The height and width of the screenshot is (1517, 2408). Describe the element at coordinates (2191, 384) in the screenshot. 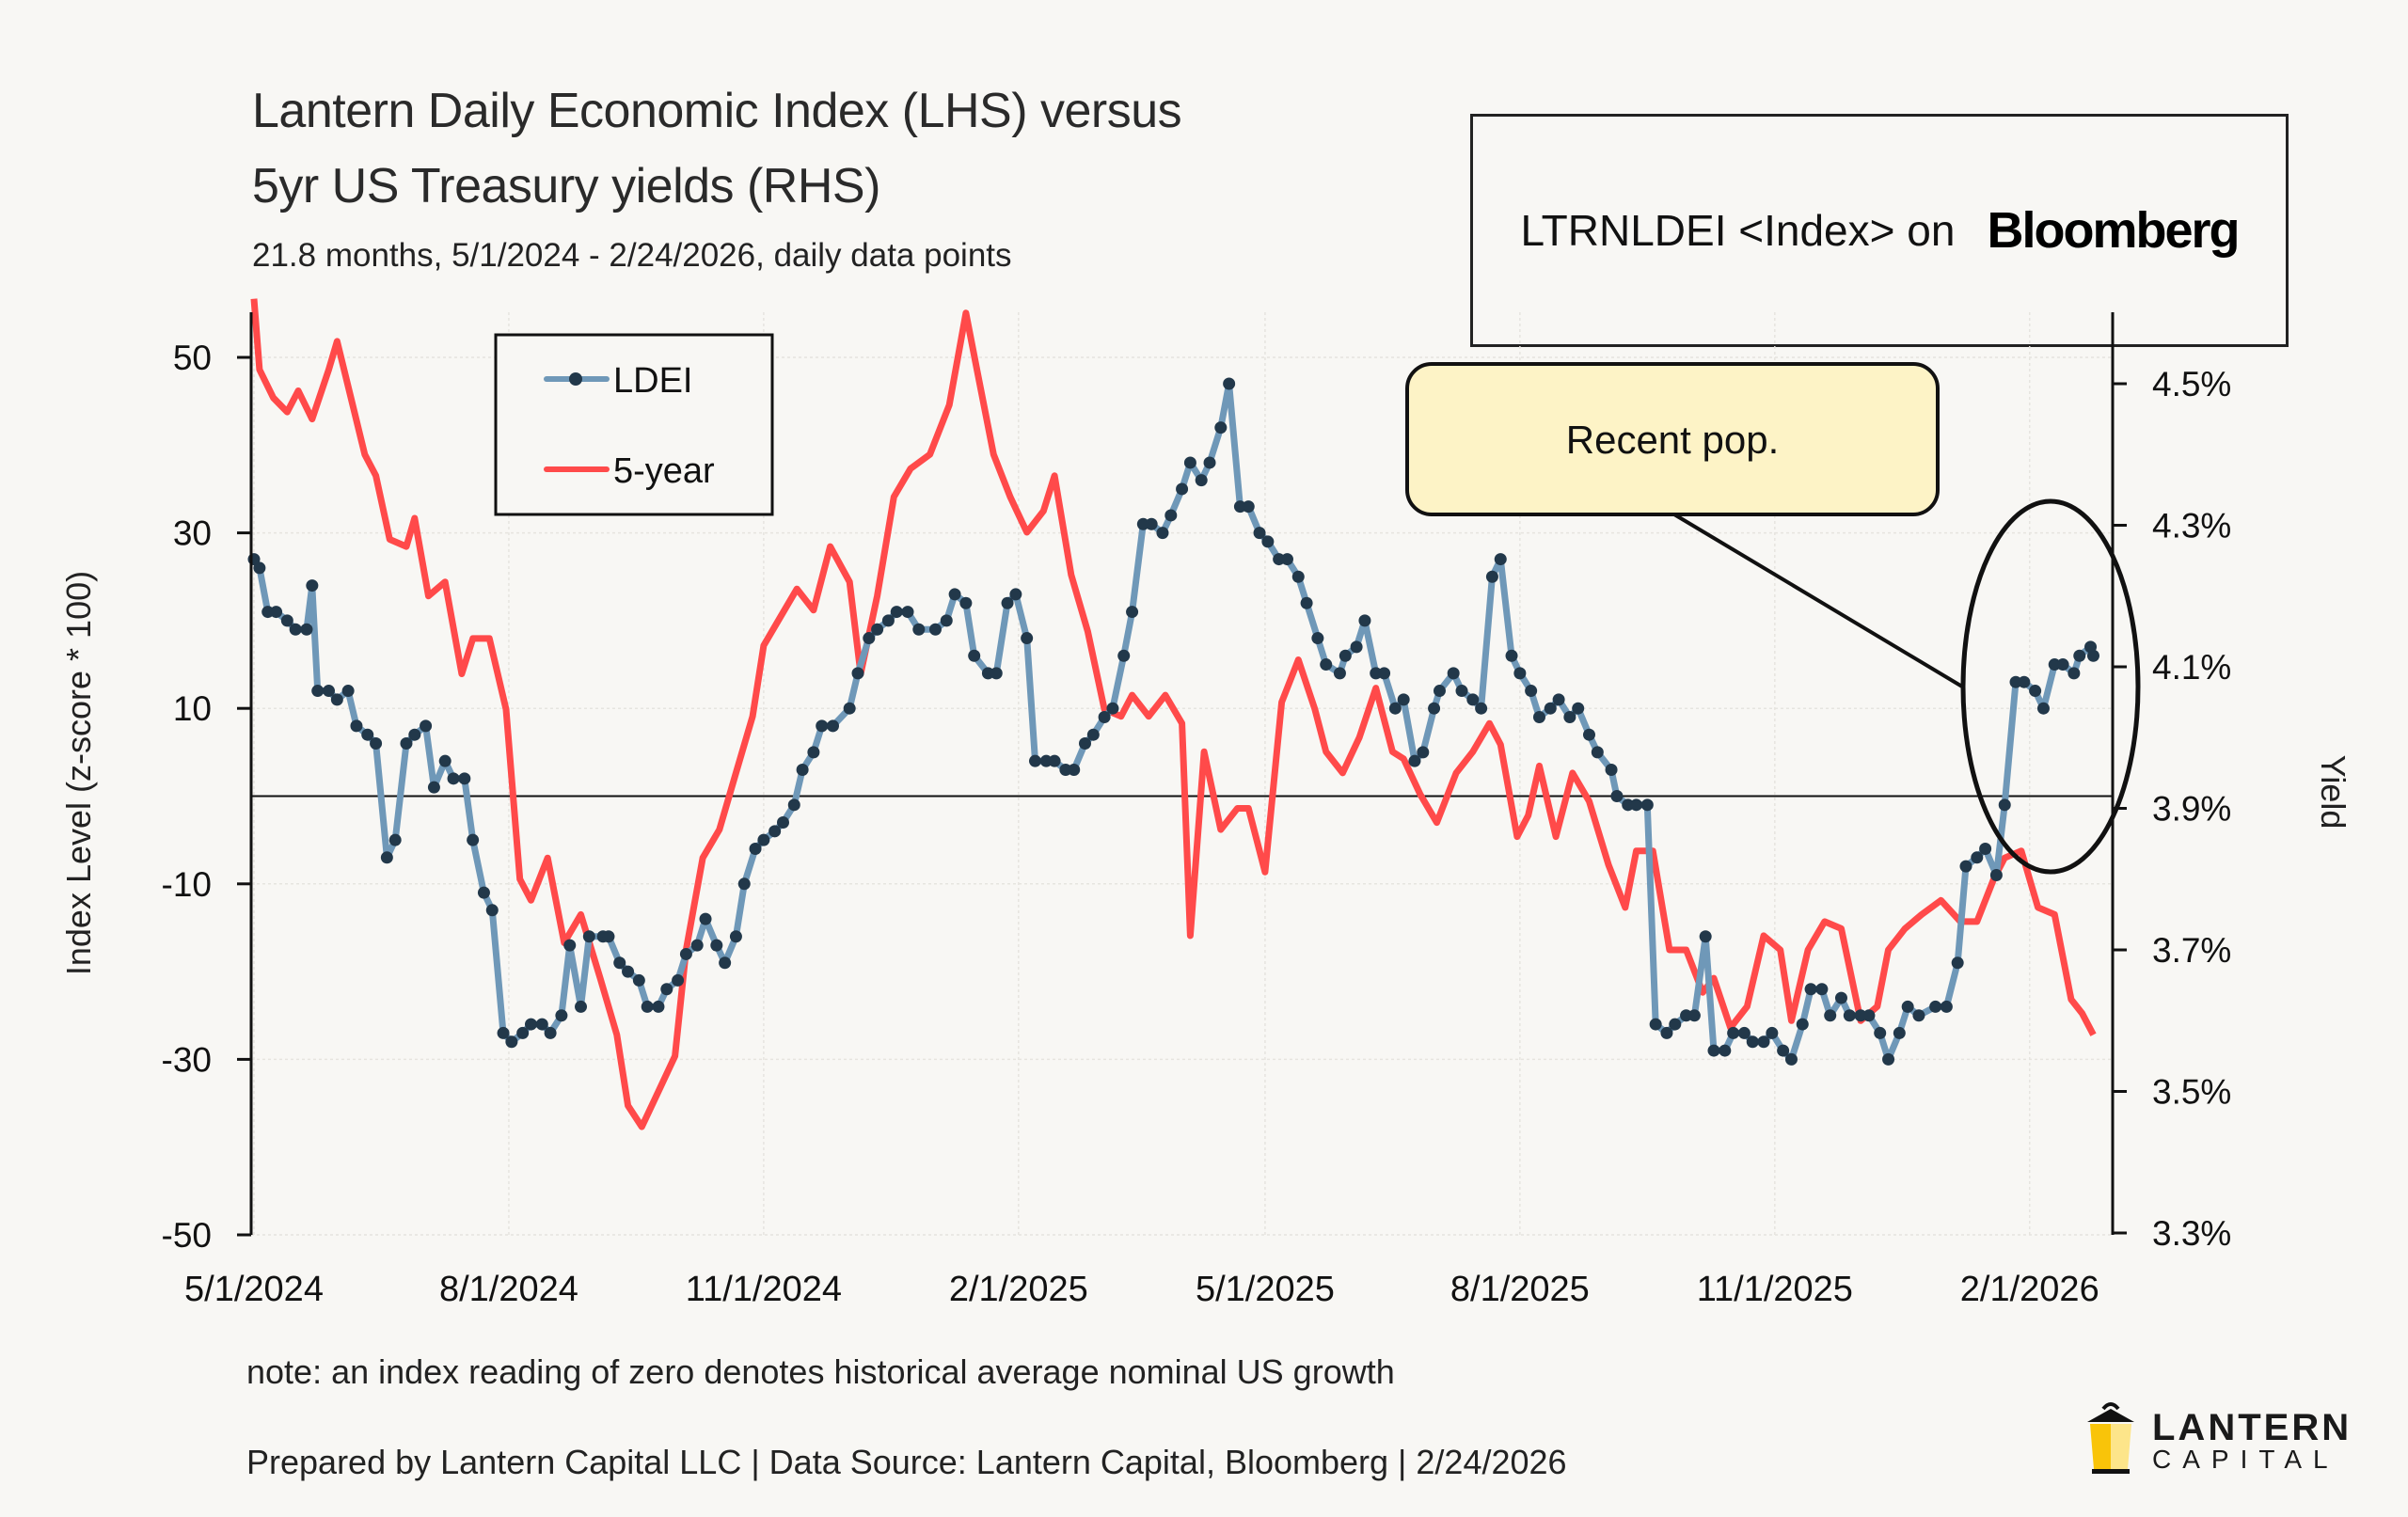

I see `y2-tick-label: 4.5%` at that location.